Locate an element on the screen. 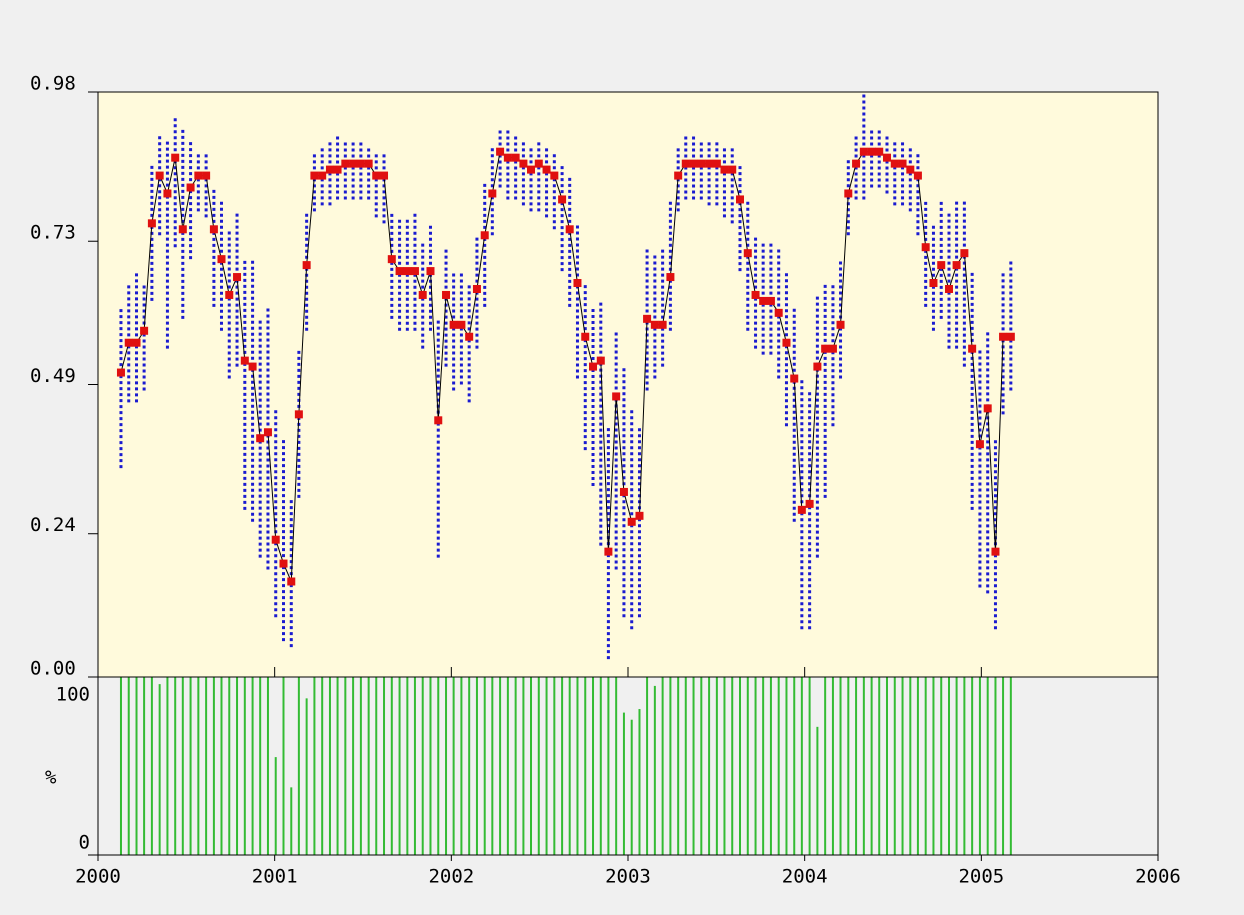 This screenshot has width=1244, height=915. x-tick-label: 2000 is located at coordinates (98, 877).